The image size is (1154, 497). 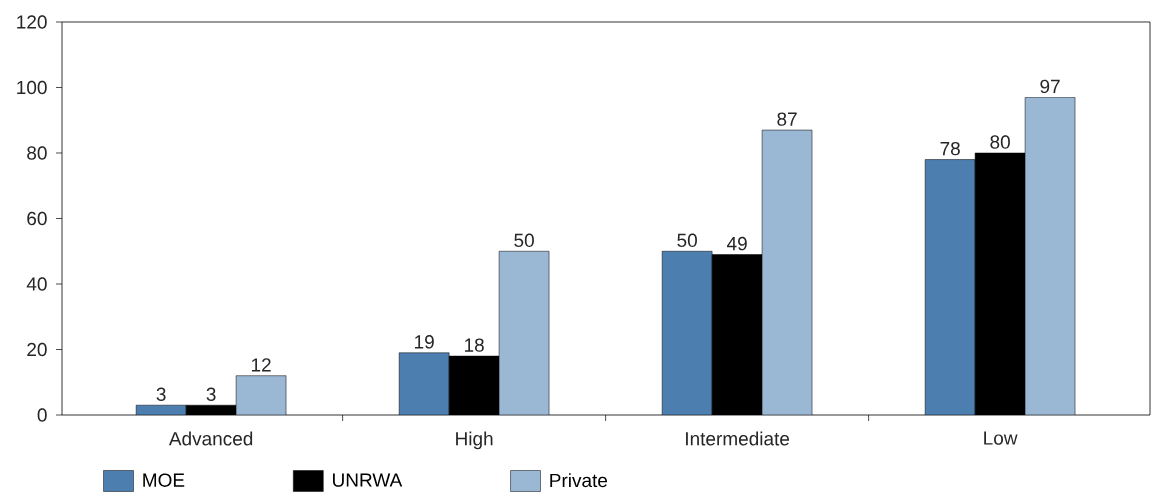 I want to click on legend-label: MOE, so click(x=164, y=480).